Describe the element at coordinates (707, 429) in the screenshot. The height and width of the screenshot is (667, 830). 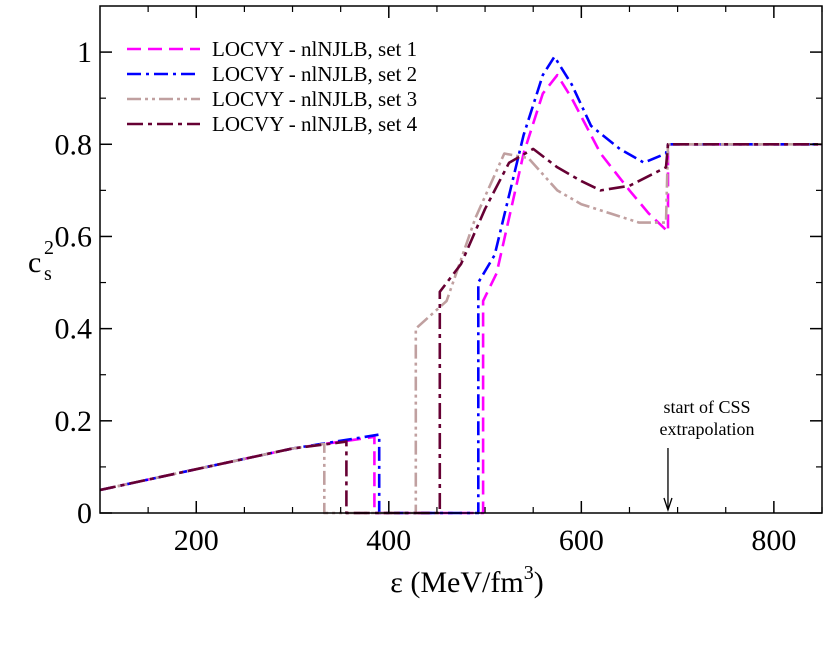
I see `annotation-line-2: extrapolation` at that location.